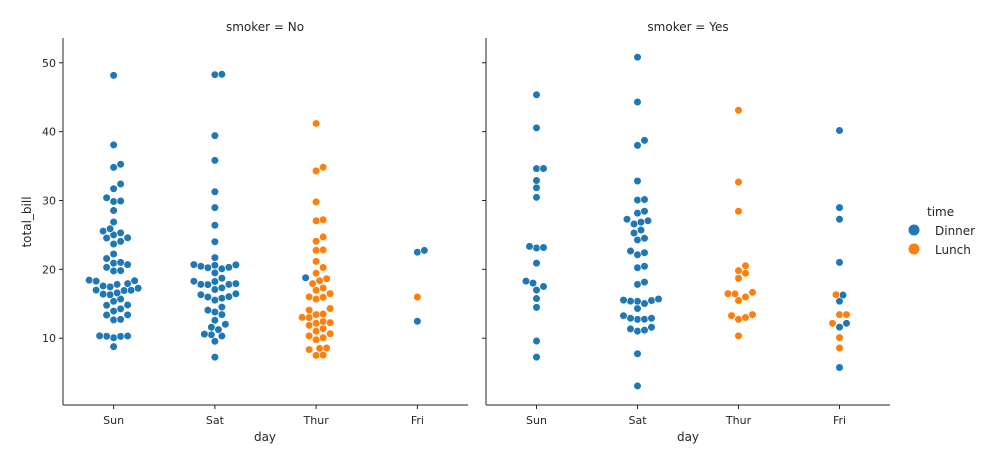 Image resolution: width=994 pixels, height=461 pixels. I want to click on y-tick-label: 50, so click(49, 63).